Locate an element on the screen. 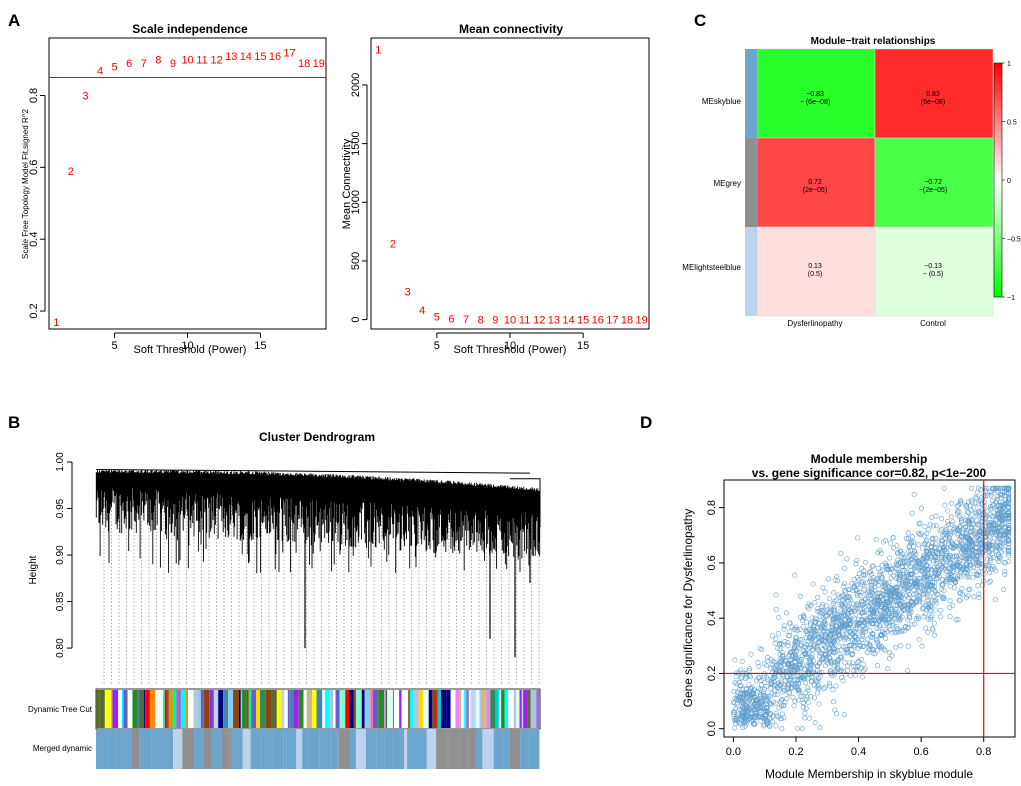  cell-text-pvalue: −(2e−05) is located at coordinates (933, 190).